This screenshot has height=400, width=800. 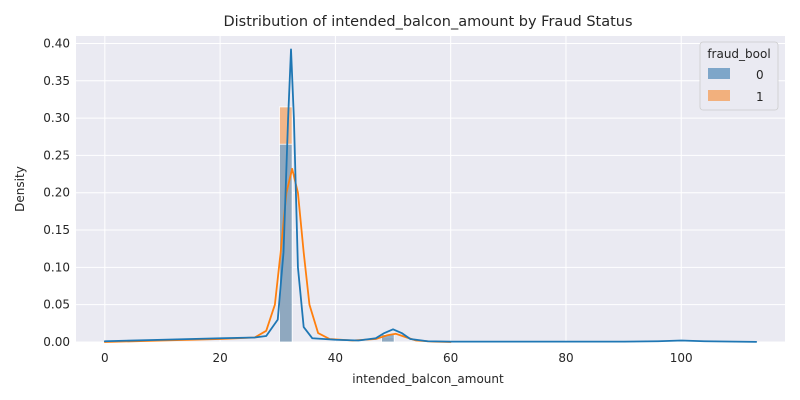 What do you see at coordinates (397, 358) in the screenshot?
I see `x-ticks: 0 20 40 60 80 100` at bounding box center [397, 358].